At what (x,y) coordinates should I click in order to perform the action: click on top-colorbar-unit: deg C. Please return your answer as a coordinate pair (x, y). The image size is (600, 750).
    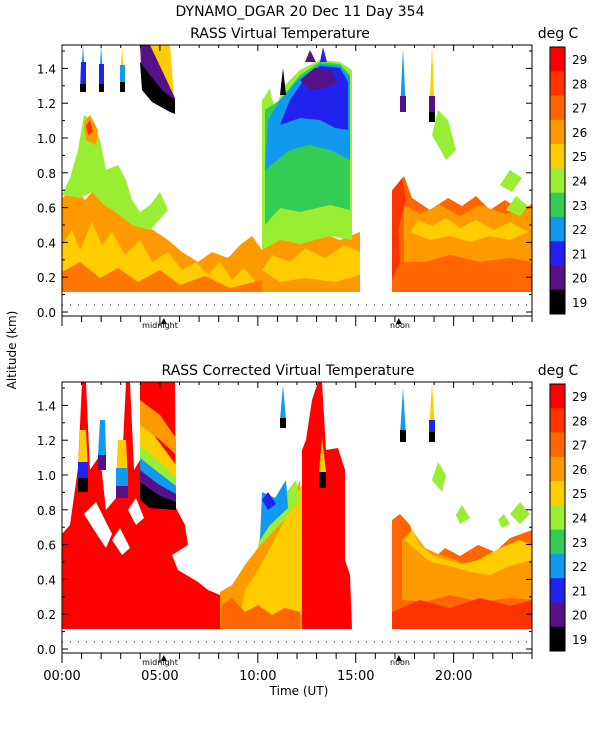
    Looking at the image, I should click on (558, 34).